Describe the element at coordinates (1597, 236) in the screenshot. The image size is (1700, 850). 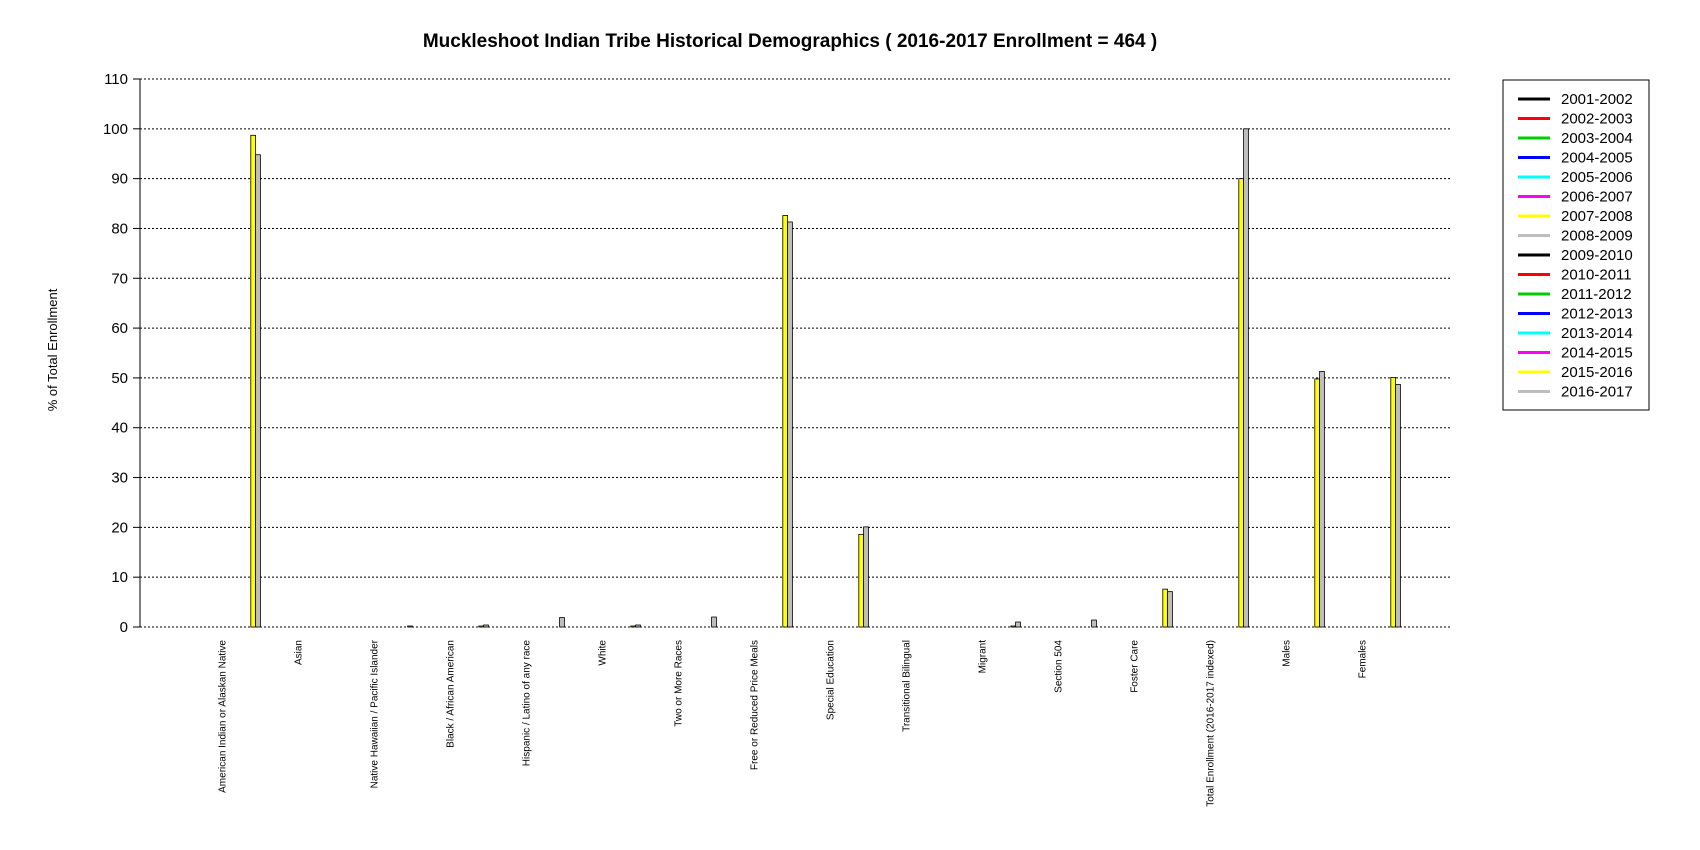
I see `legend-label: 2008-2009` at that location.